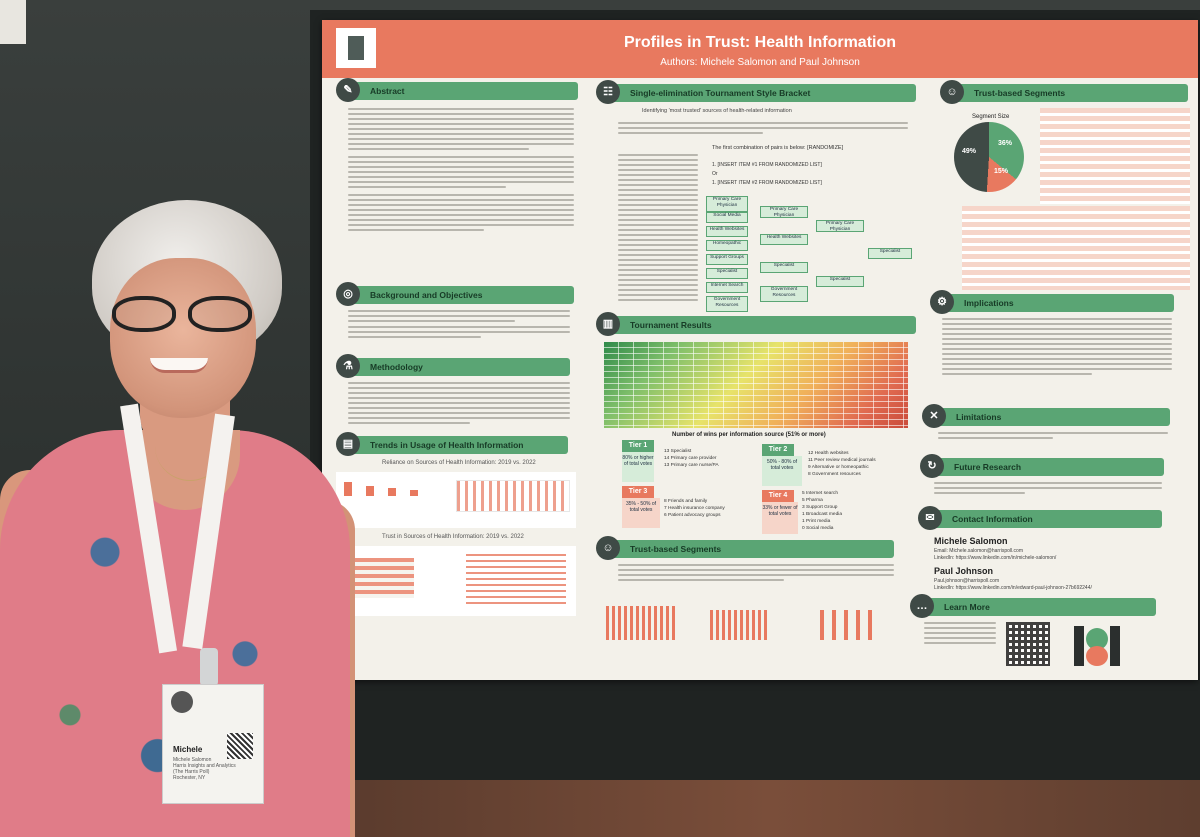 The height and width of the screenshot is (837, 1200). I want to click on tier3-box: 35% - 50% of total votes, so click(641, 513).